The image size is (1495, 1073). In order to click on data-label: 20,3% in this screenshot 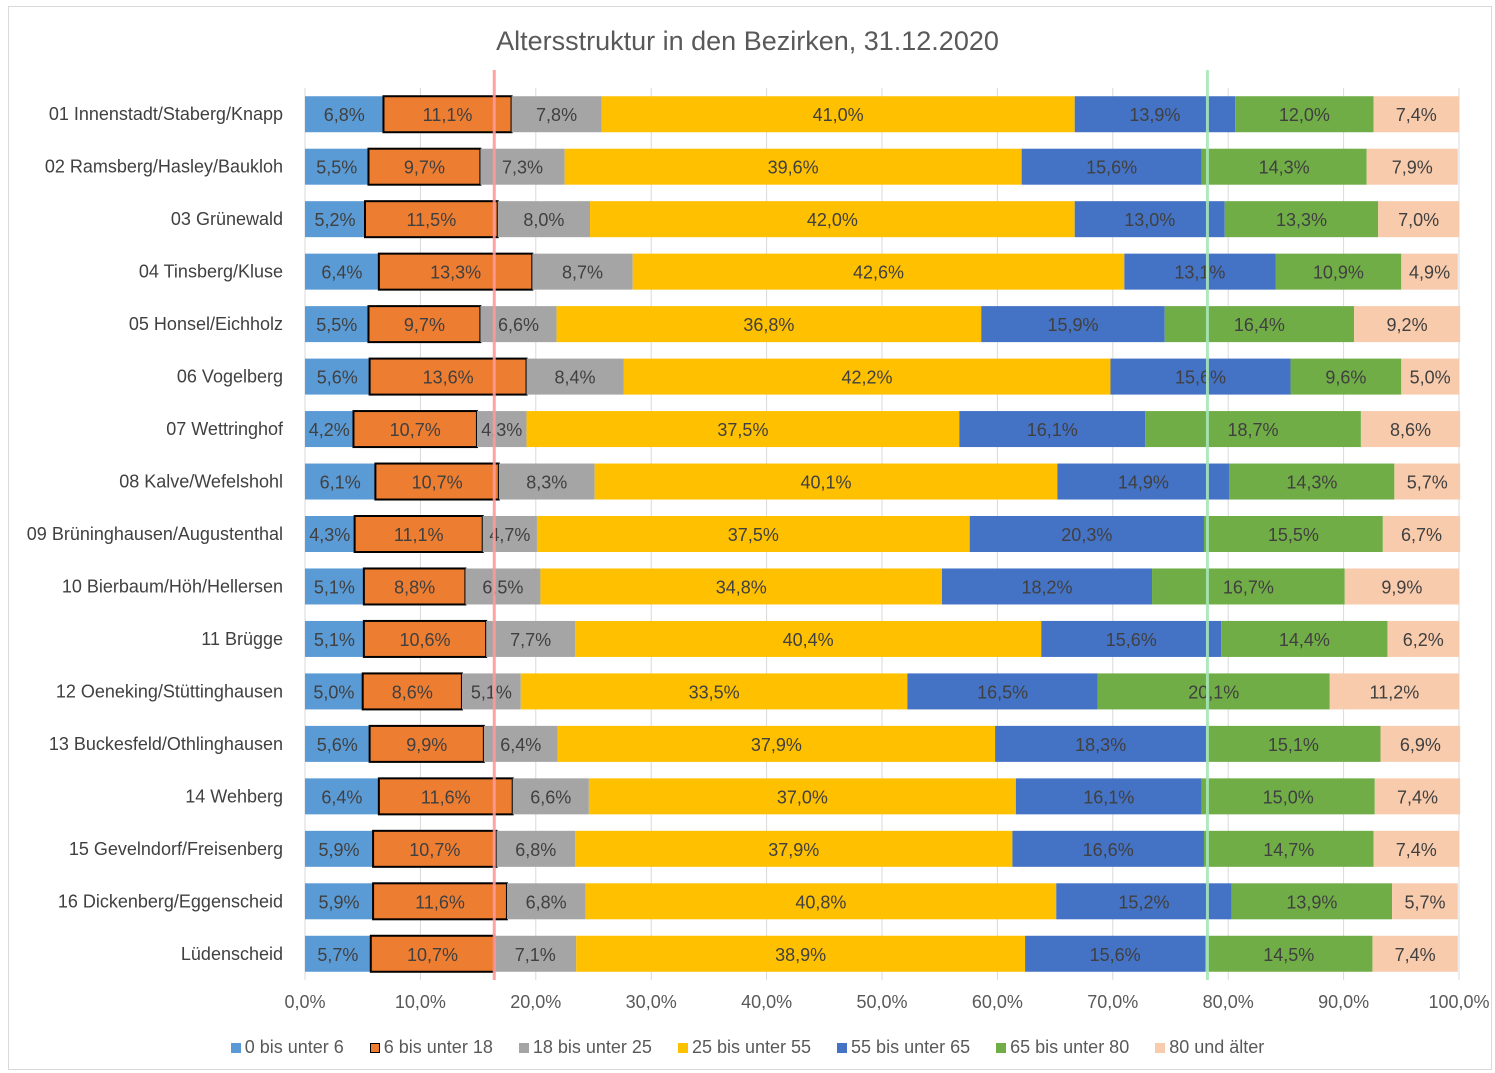, I will do `click(1086, 535)`.